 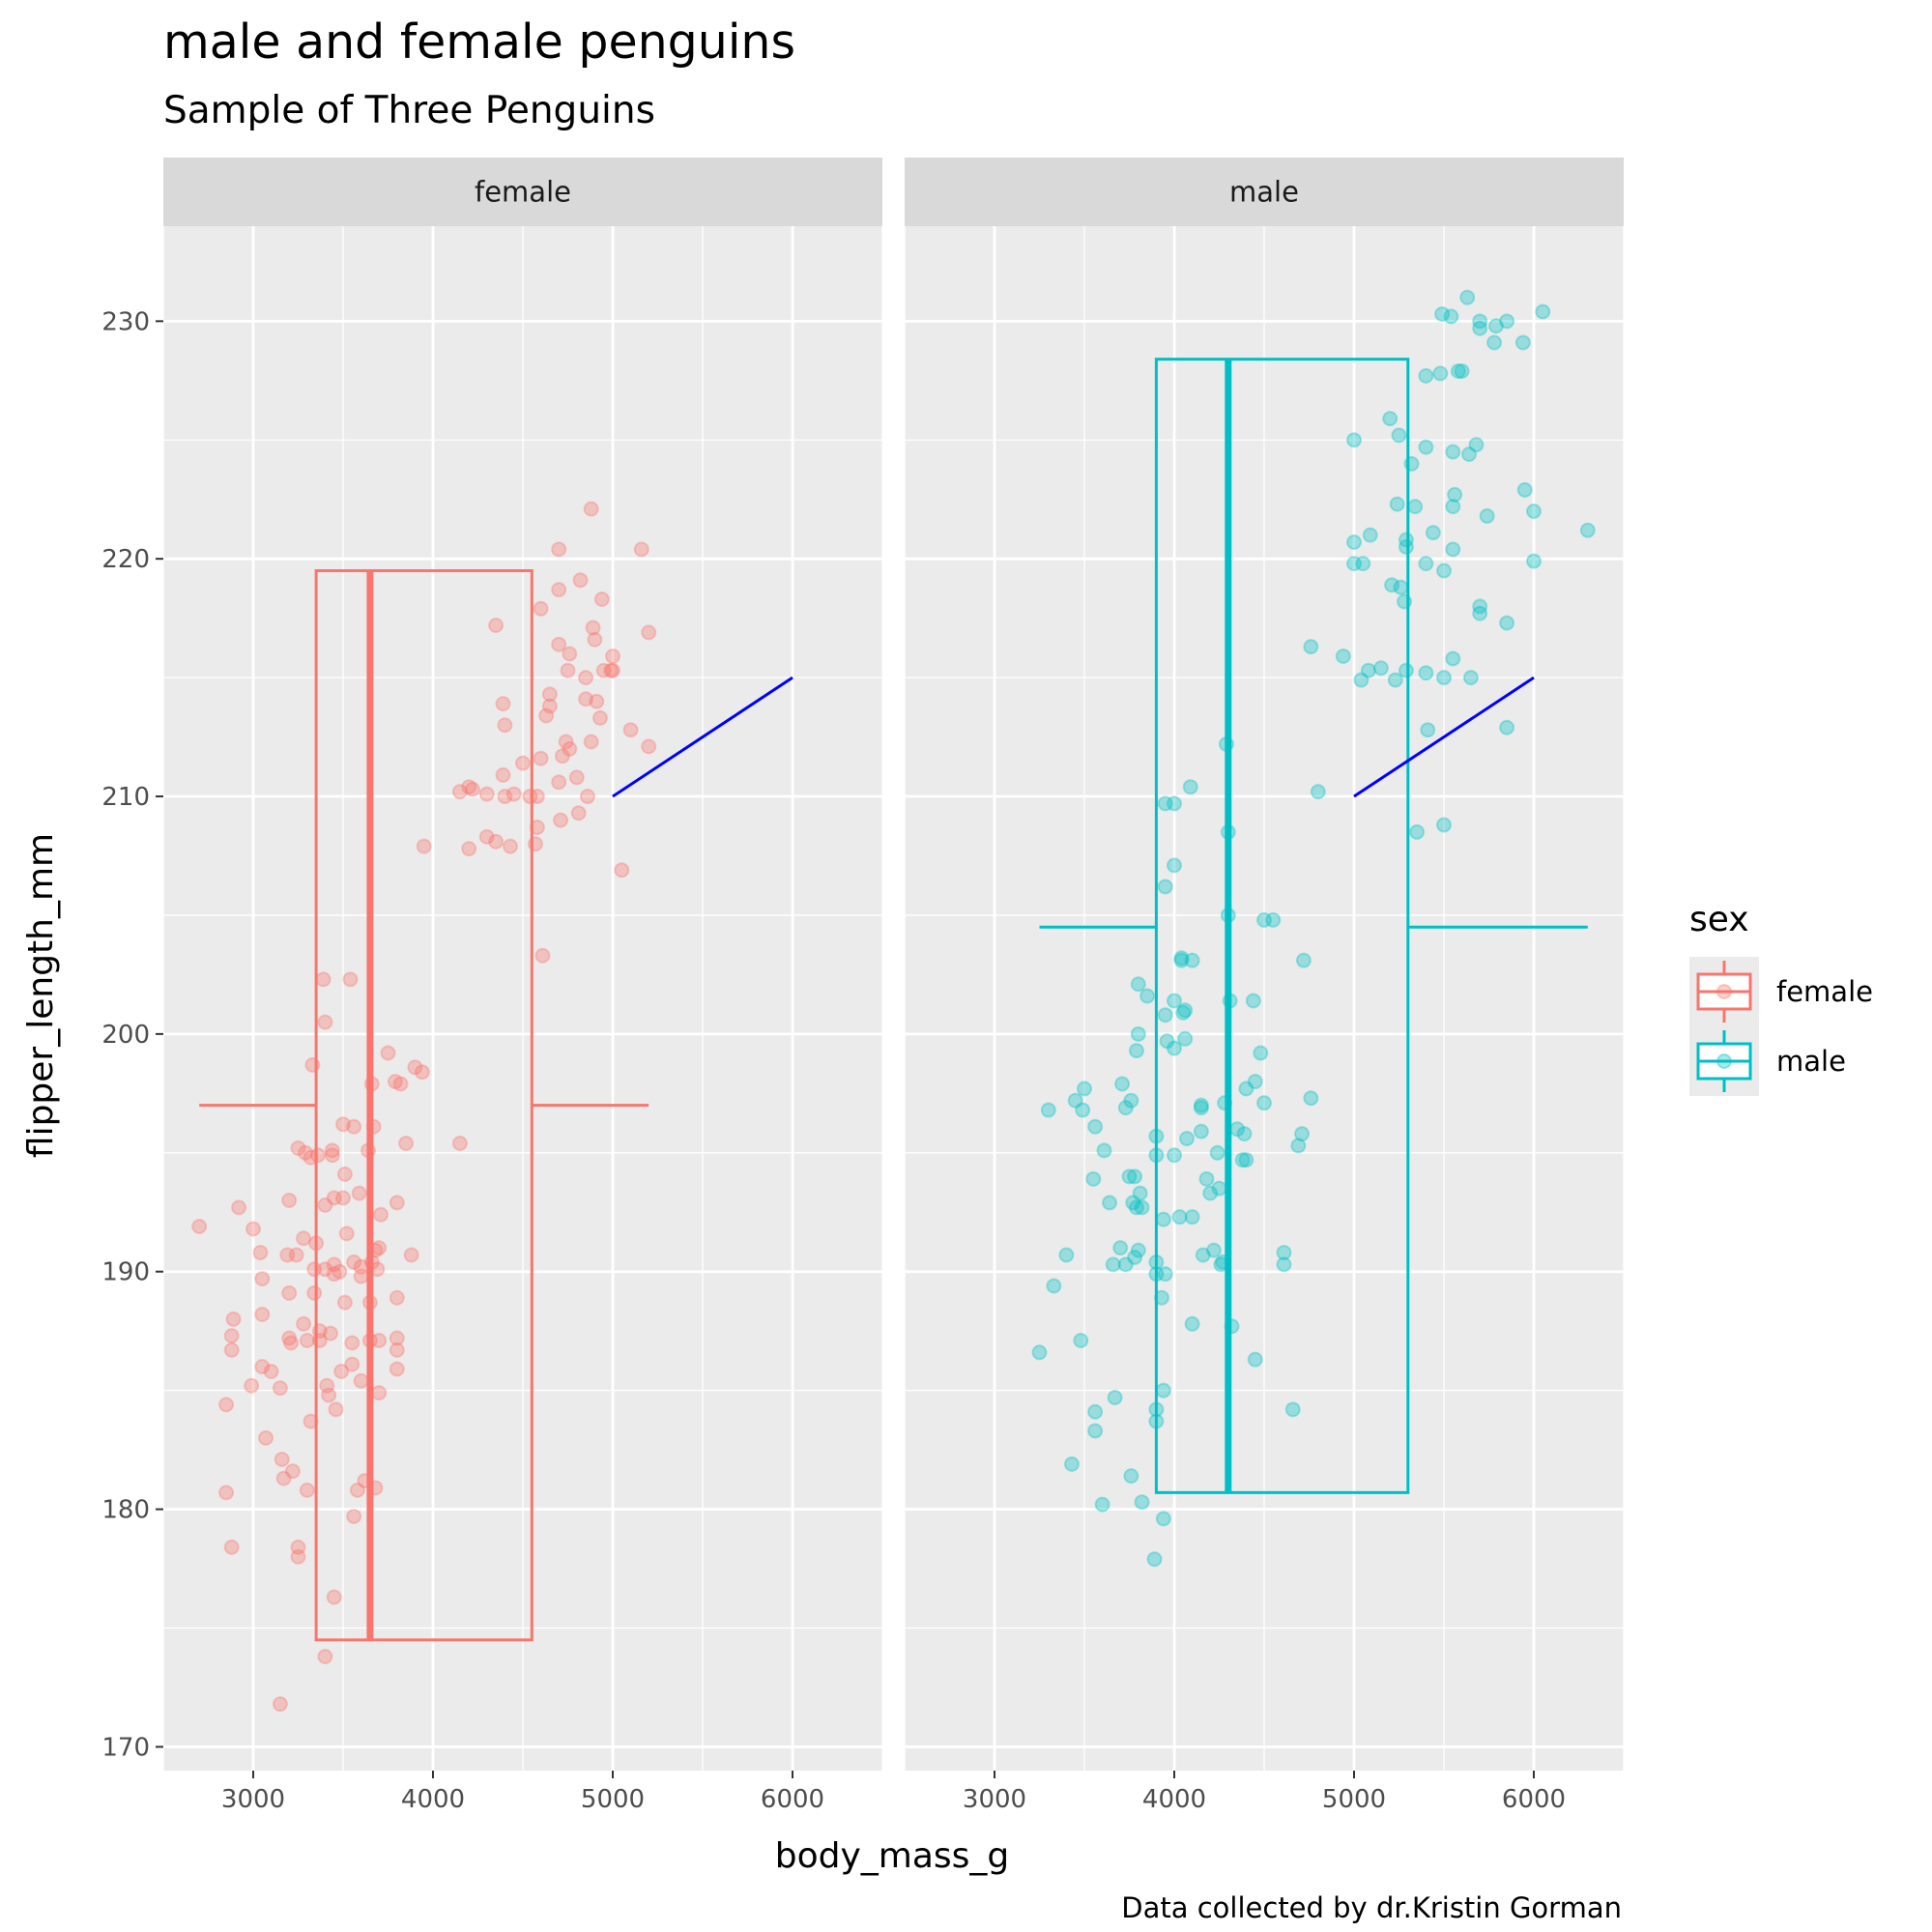 I want to click on reference-line, so click(x=702, y=737).